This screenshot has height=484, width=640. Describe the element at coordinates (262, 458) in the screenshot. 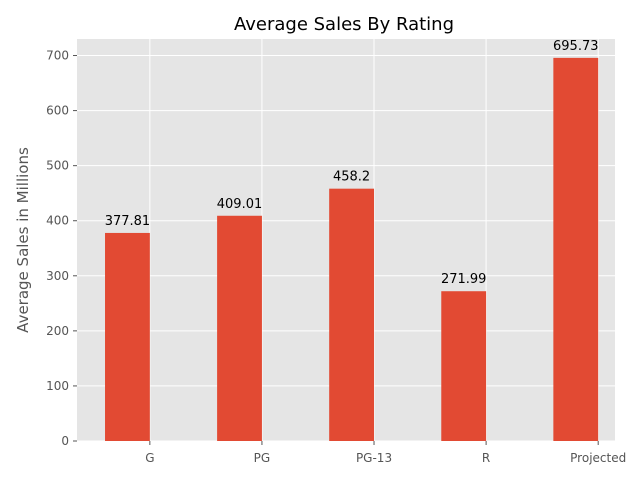

I see `x-tick-label: PG` at that location.